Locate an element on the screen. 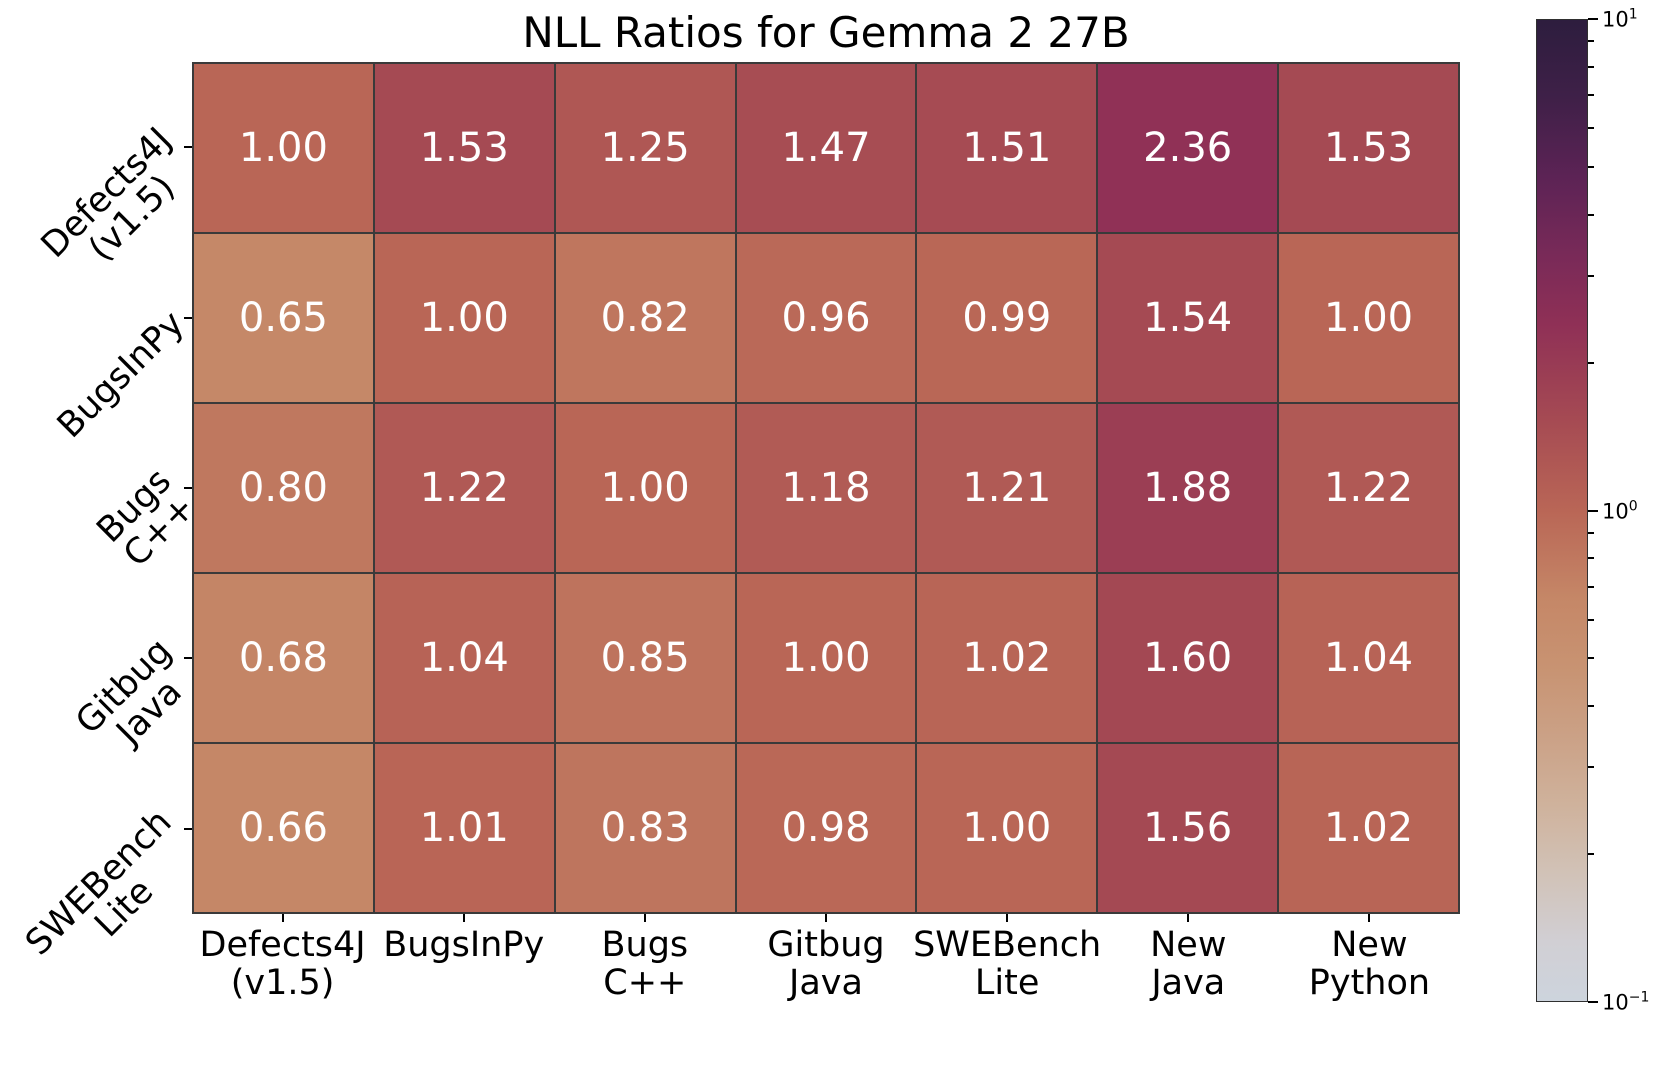 The width and height of the screenshot is (1660, 1072). x-tick-label-line: Python is located at coordinates (1369, 983).